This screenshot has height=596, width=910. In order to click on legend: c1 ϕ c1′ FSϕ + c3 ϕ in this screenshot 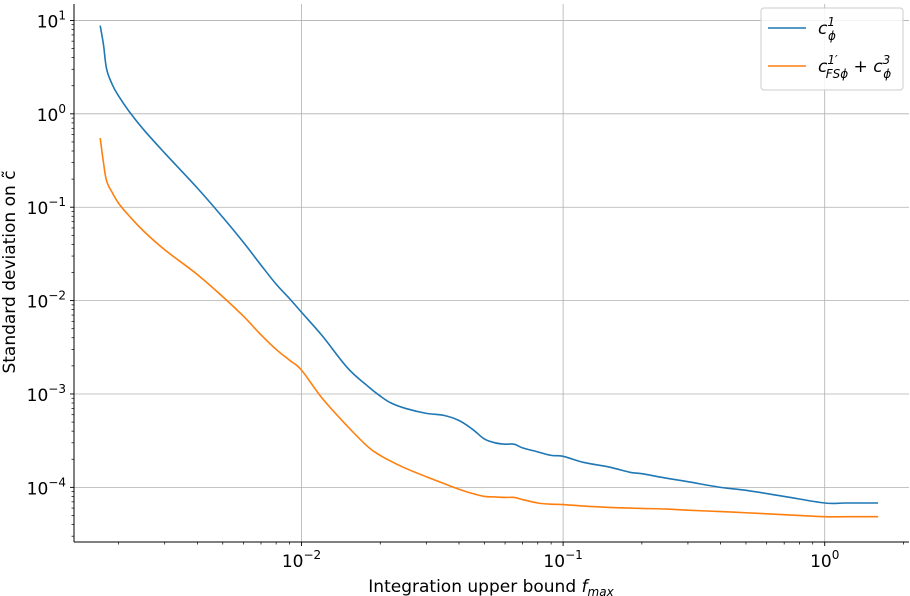, I will do `click(832, 49)`.